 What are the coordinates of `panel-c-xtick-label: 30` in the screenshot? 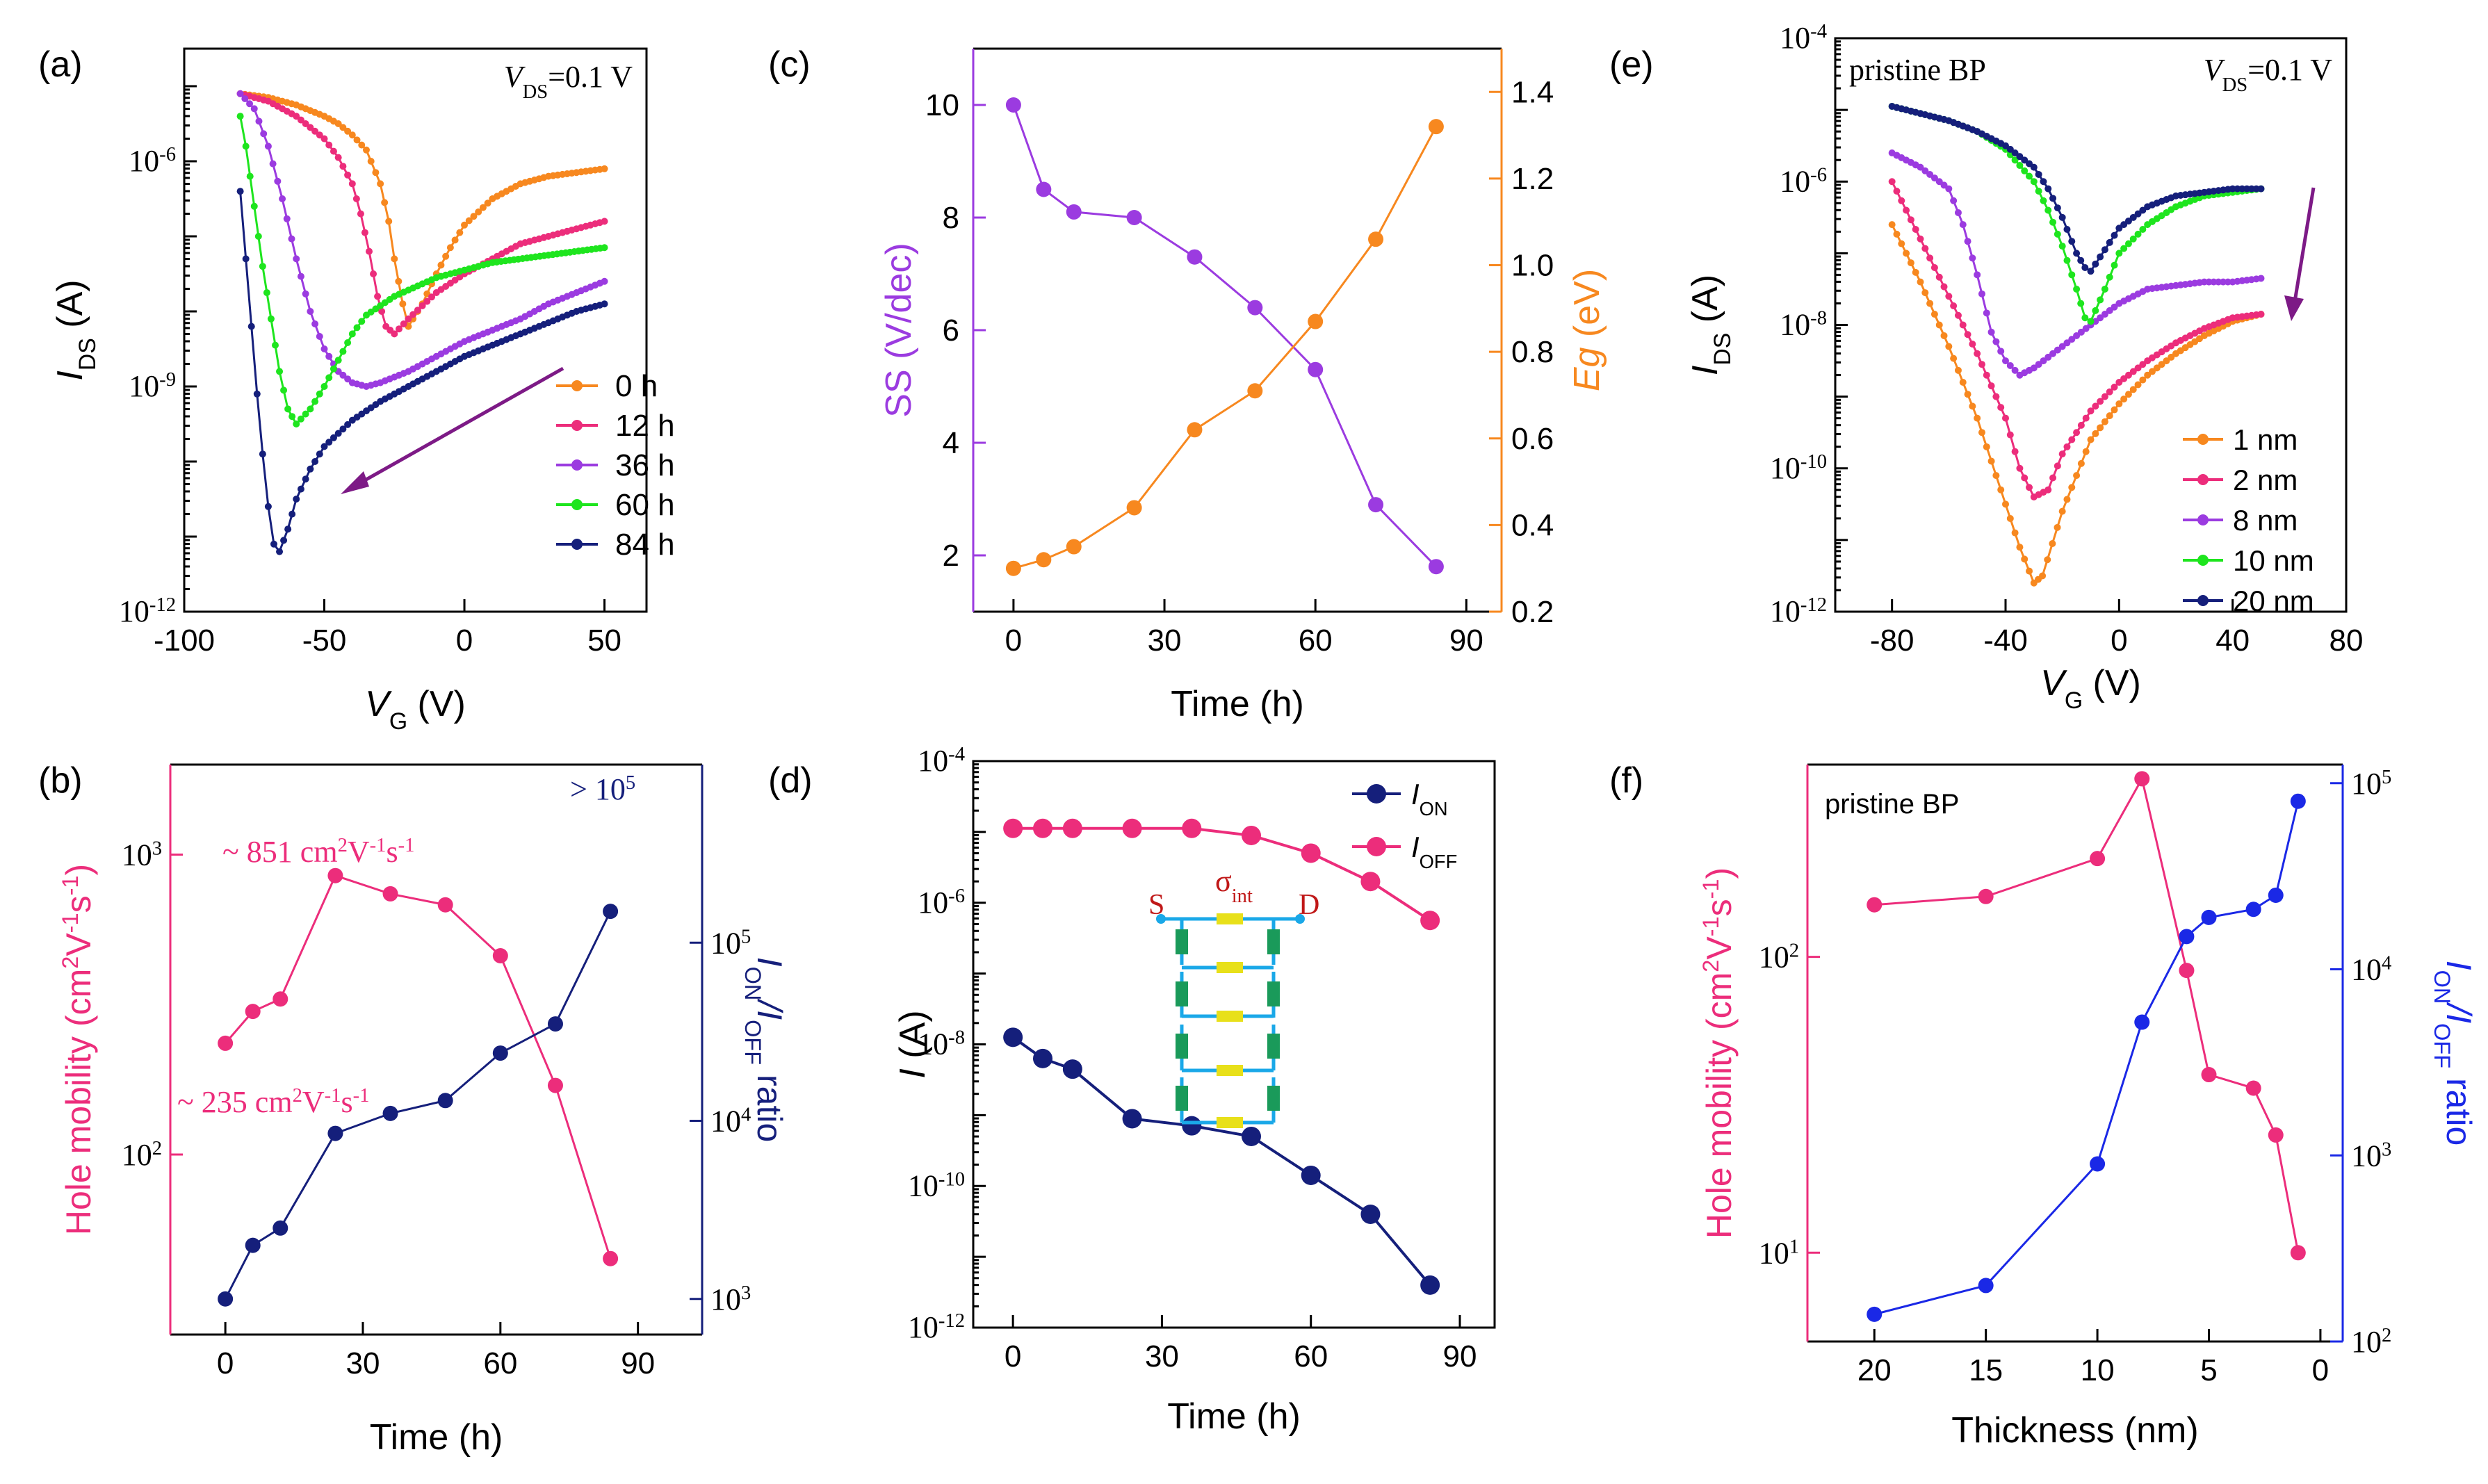 It's located at (1165, 640).